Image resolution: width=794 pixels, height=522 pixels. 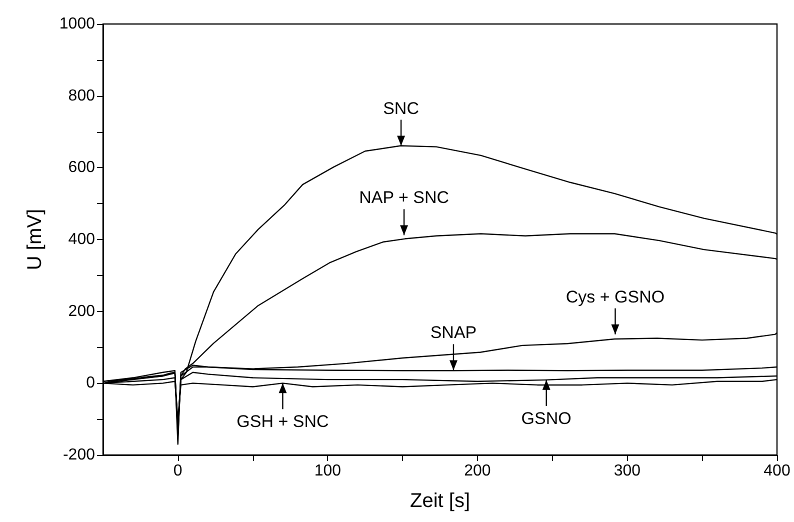 What do you see at coordinates (77, 24) in the screenshot?
I see `y-tick-label: 1000` at bounding box center [77, 24].